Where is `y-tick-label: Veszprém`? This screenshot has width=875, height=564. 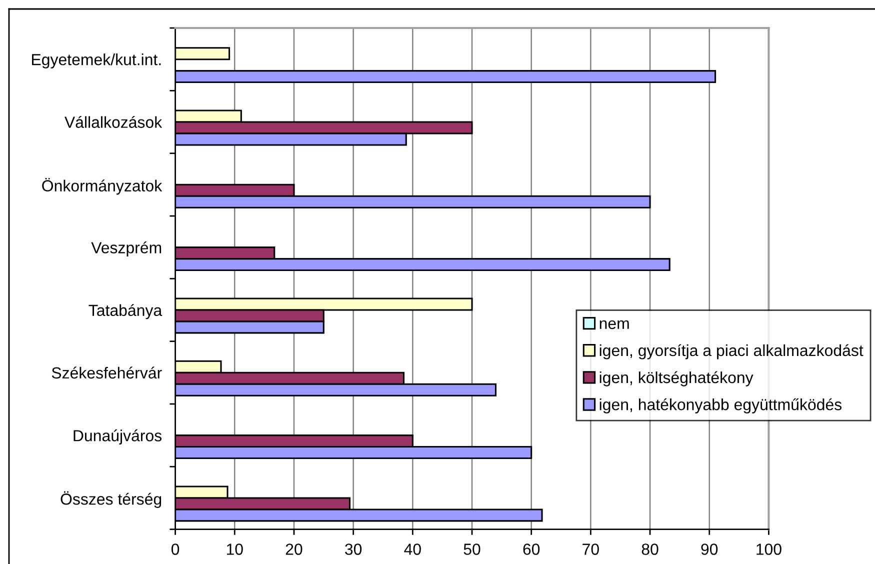 y-tick-label: Veszprém is located at coordinates (126, 249).